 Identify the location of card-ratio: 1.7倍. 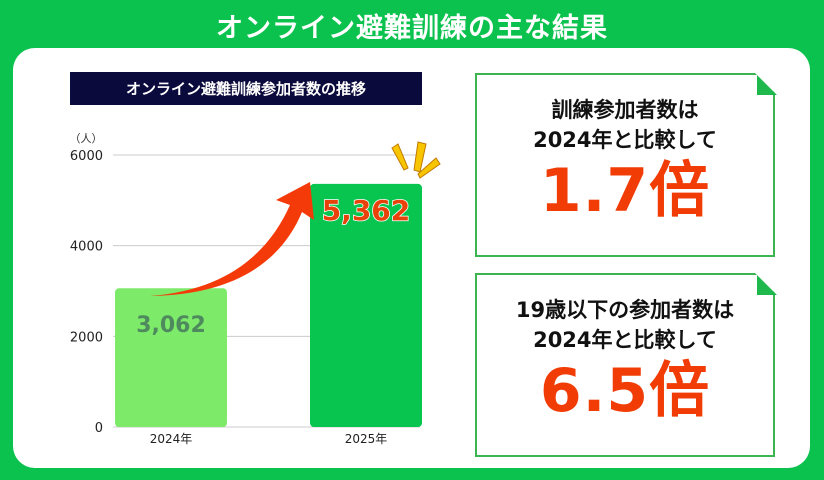
(625, 191).